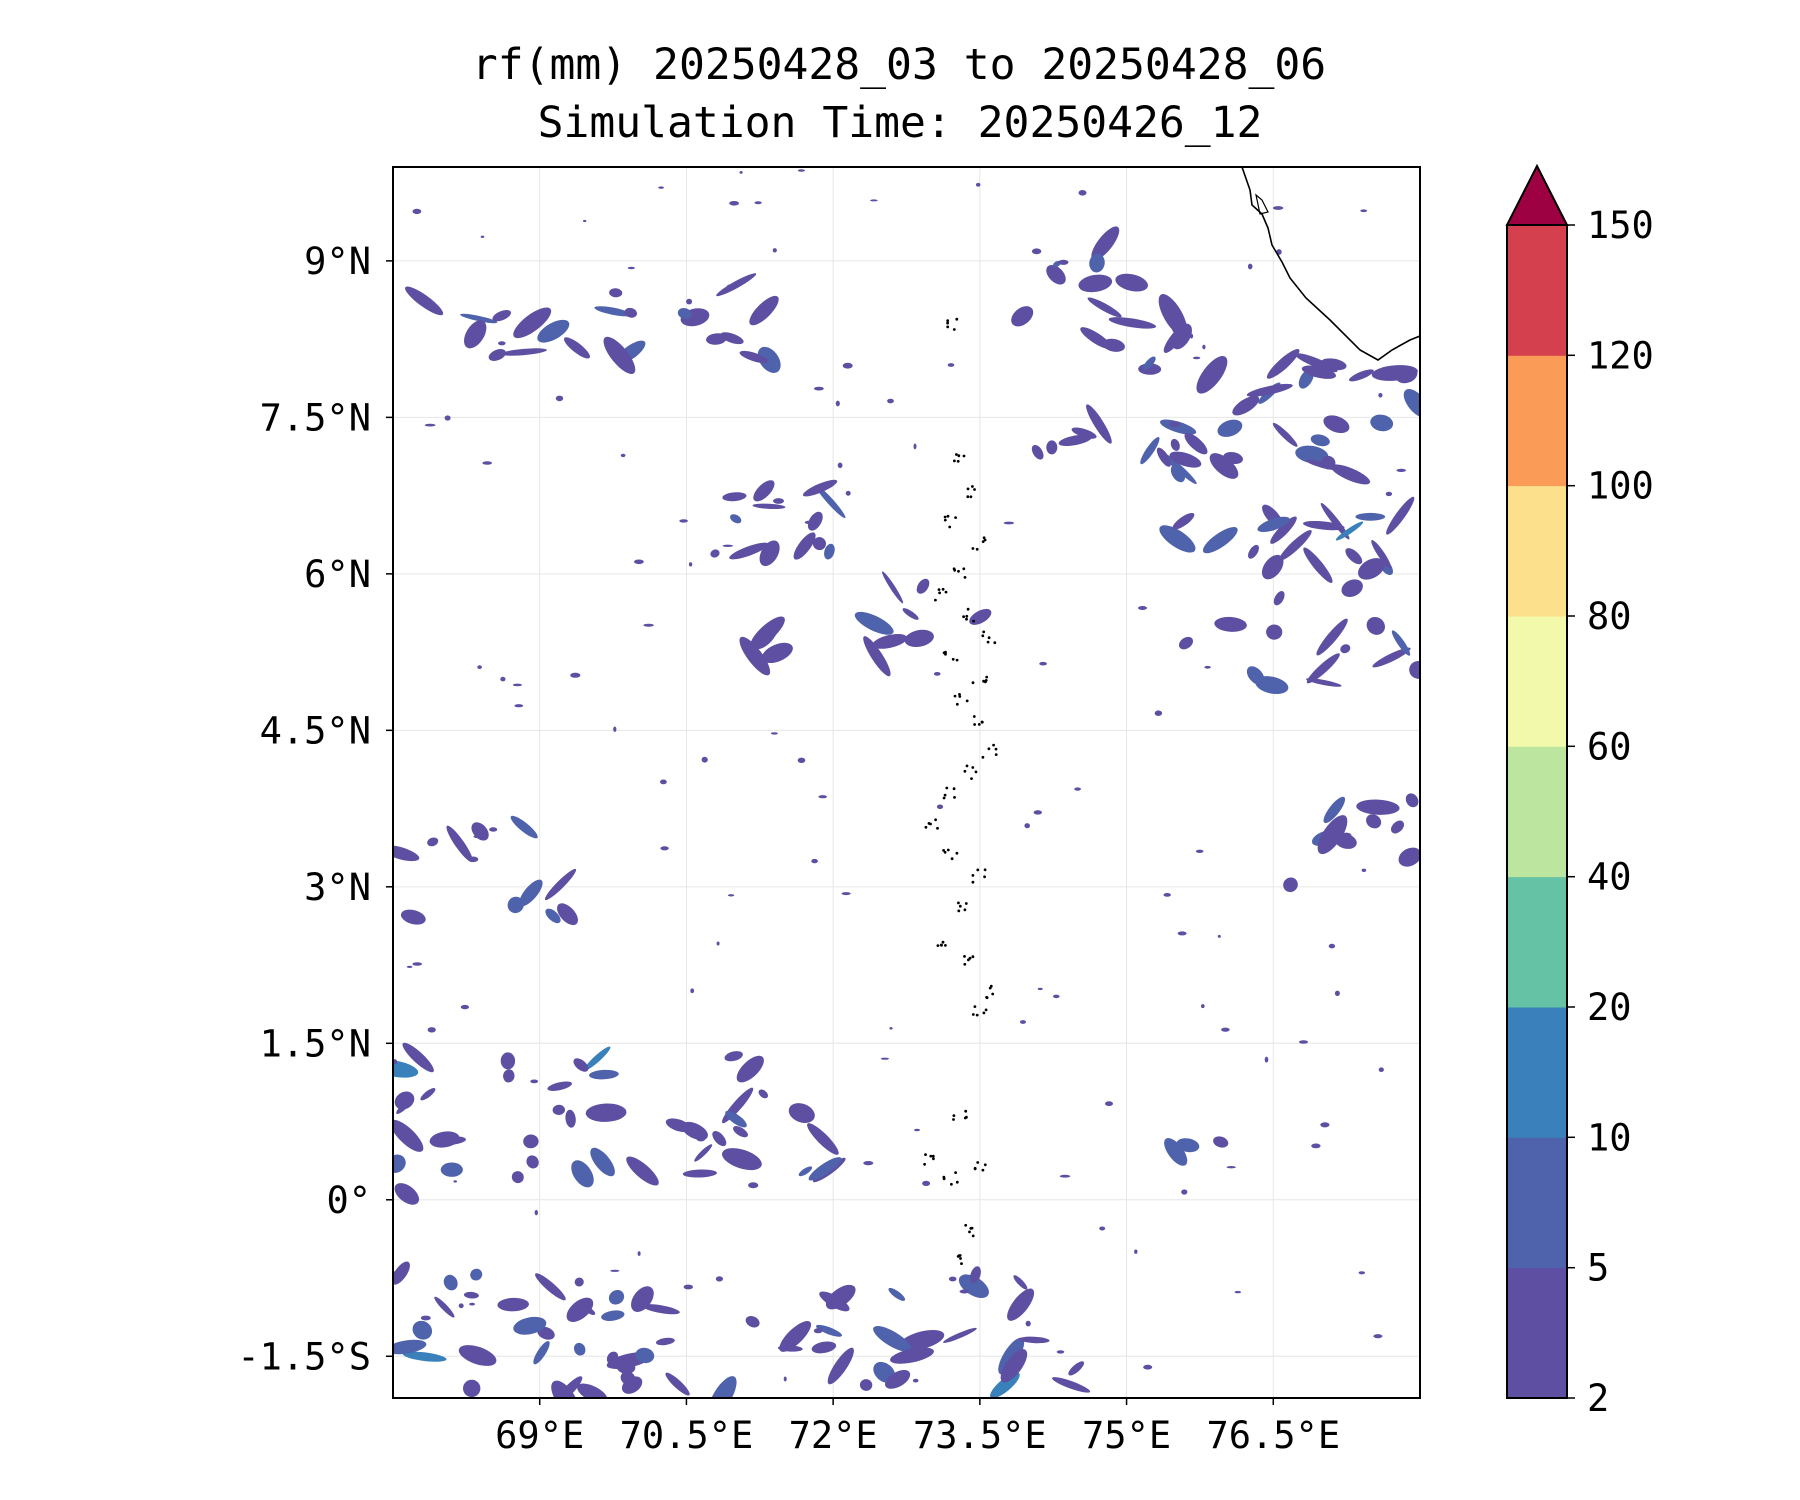 This screenshot has width=1800, height=1500. I want to click on colorbar-tick-label: 80, so click(1609, 616).